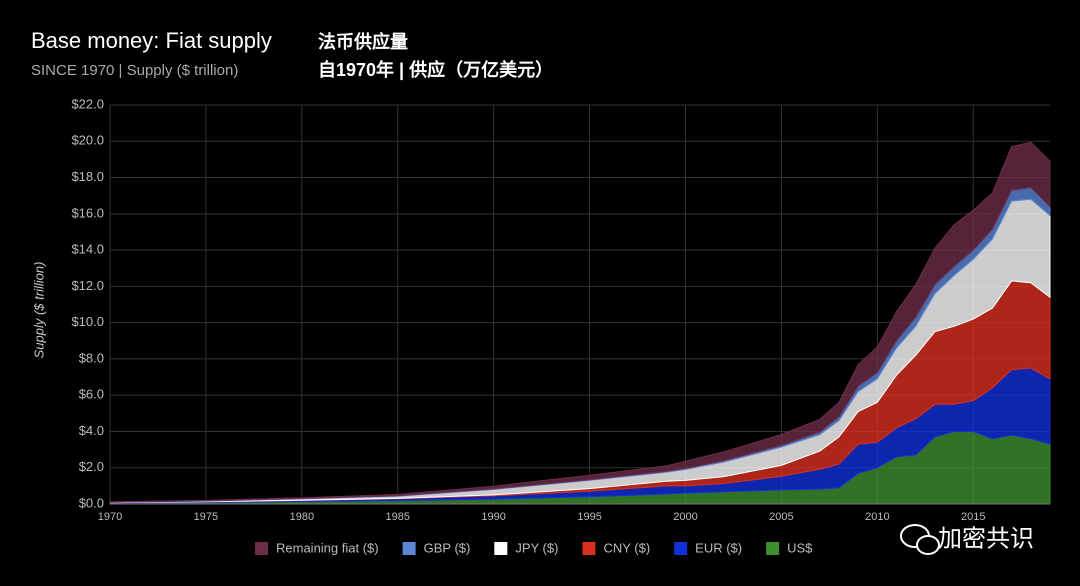 Image resolution: width=1080 pixels, height=586 pixels. What do you see at coordinates (536, 547) in the screenshot?
I see `legend-label: JPY ($)` at bounding box center [536, 547].